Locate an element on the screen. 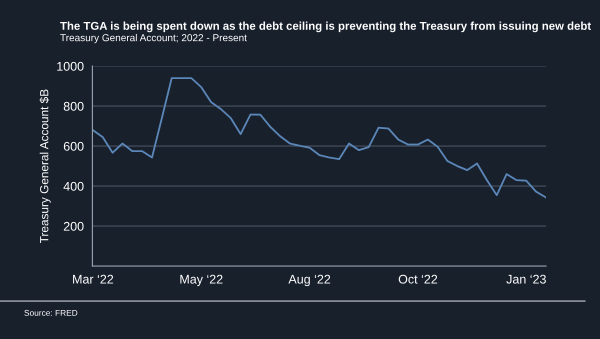 This screenshot has height=339, width=600. x-tick-label: May ‘22 is located at coordinates (201, 280).